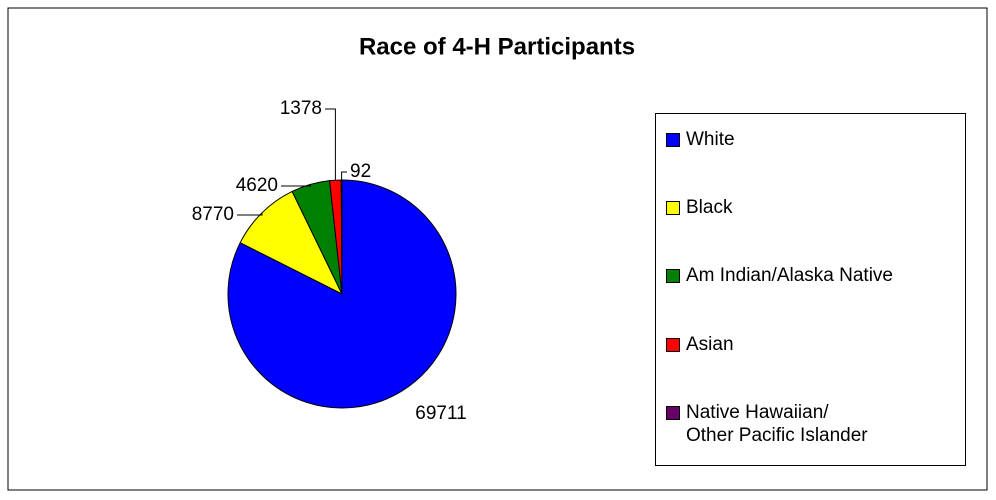  I want to click on legend-entry: Native Hawaiian/ Other Pacific Islander, so click(767, 424).